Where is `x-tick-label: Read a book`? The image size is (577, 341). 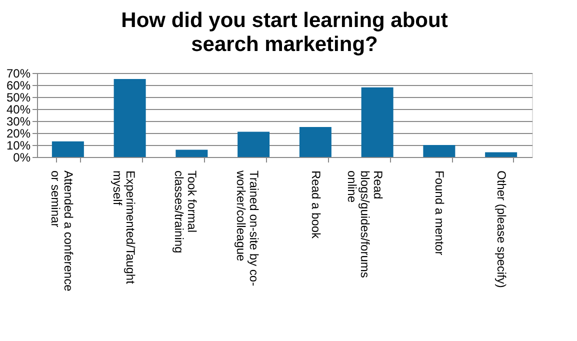
x-tick-label: Read a book is located at coordinates (315, 205).